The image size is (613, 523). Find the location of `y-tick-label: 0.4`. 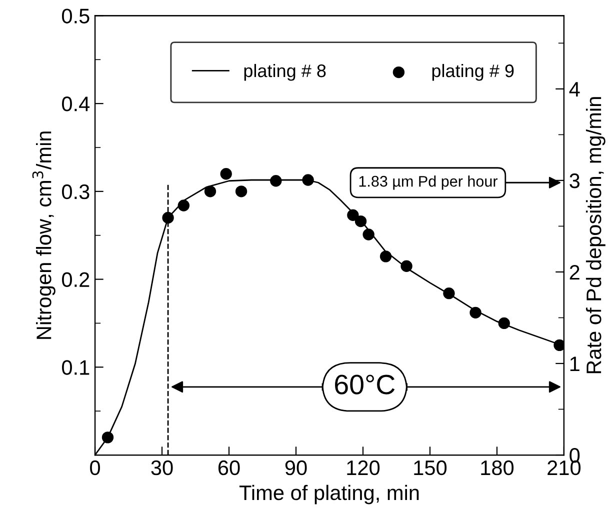

y-tick-label: 0.4 is located at coordinates (76, 104).